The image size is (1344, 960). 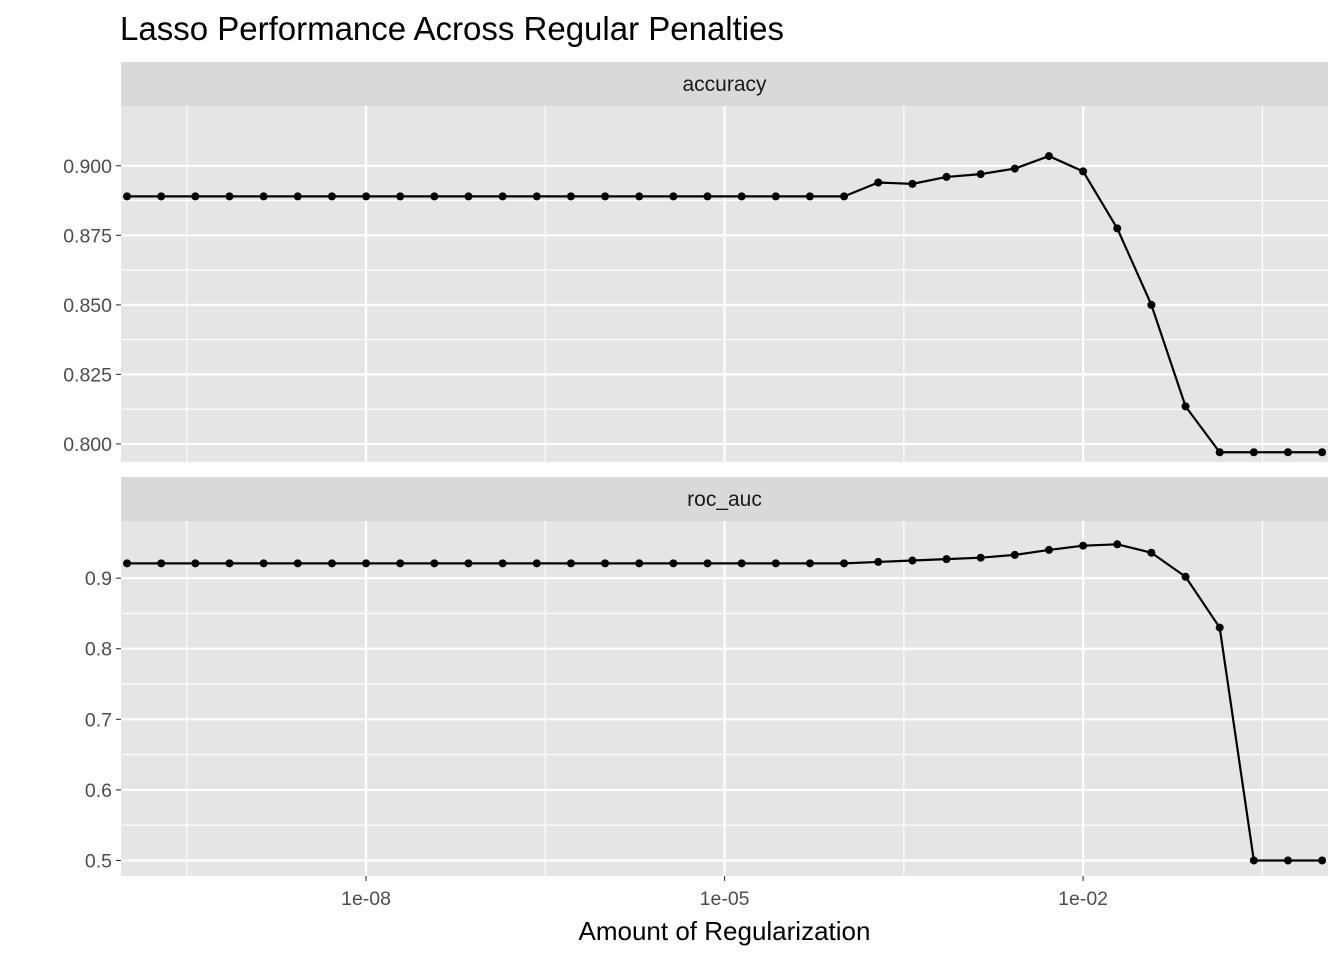 I want to click on y-tick-label: 0.9, so click(x=98, y=579).